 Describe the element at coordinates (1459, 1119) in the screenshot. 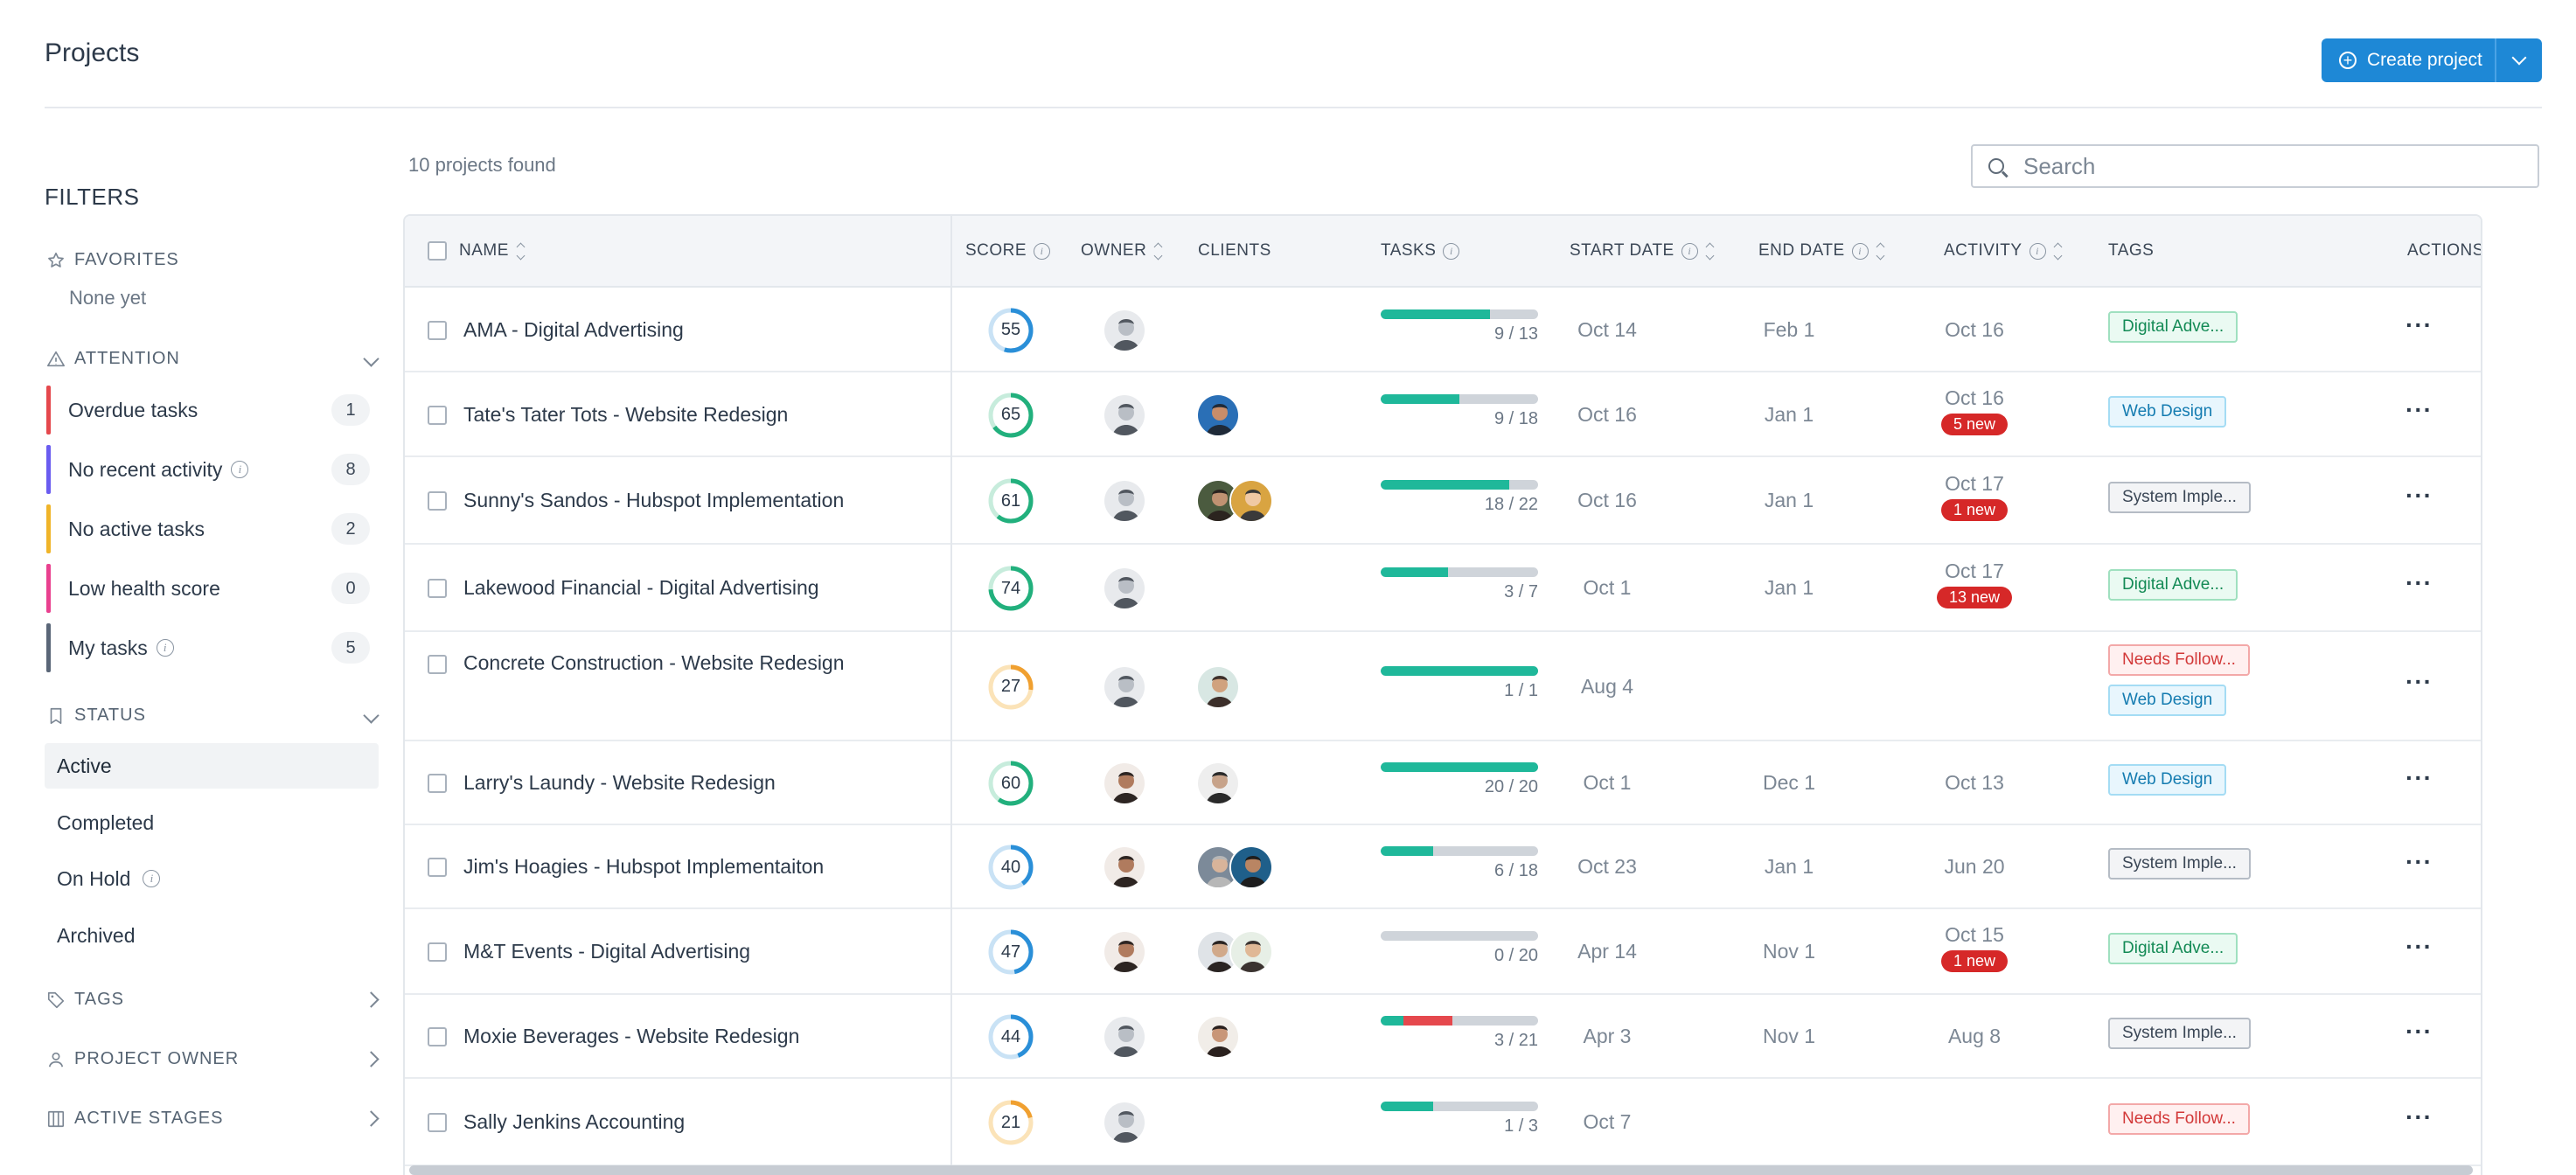

I see `task-progress: 1 / 3` at that location.